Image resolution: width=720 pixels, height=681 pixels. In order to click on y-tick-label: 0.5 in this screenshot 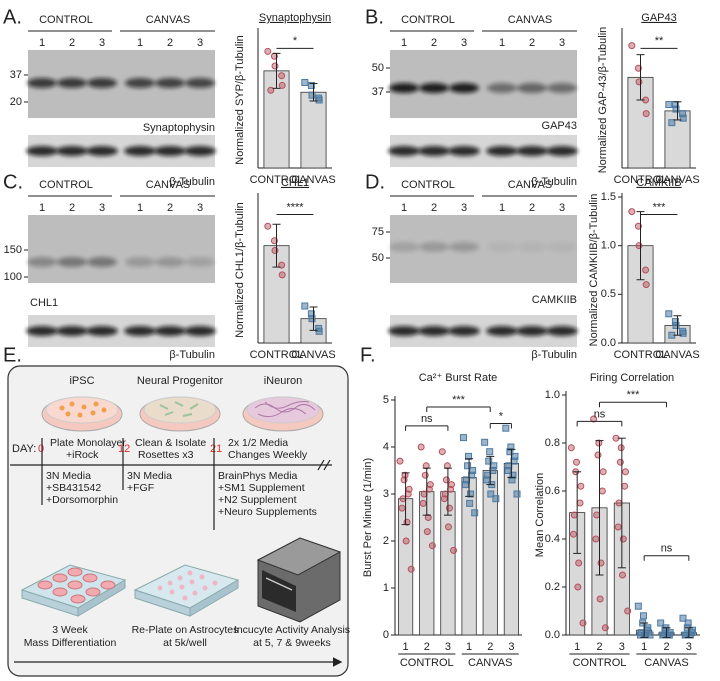, I will do `click(608, 294)`.